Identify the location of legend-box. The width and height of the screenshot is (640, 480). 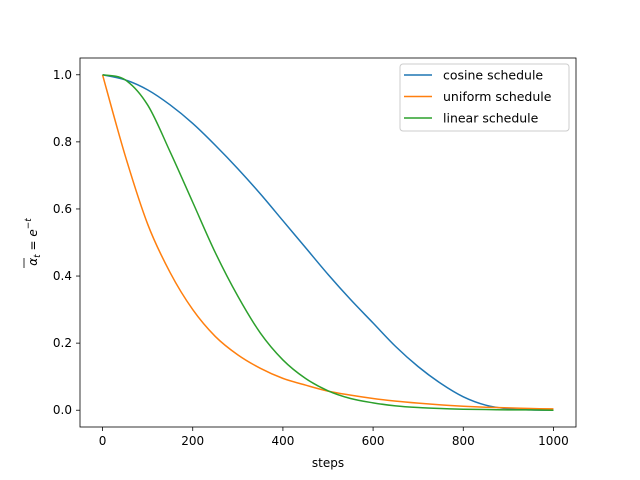
(484, 97).